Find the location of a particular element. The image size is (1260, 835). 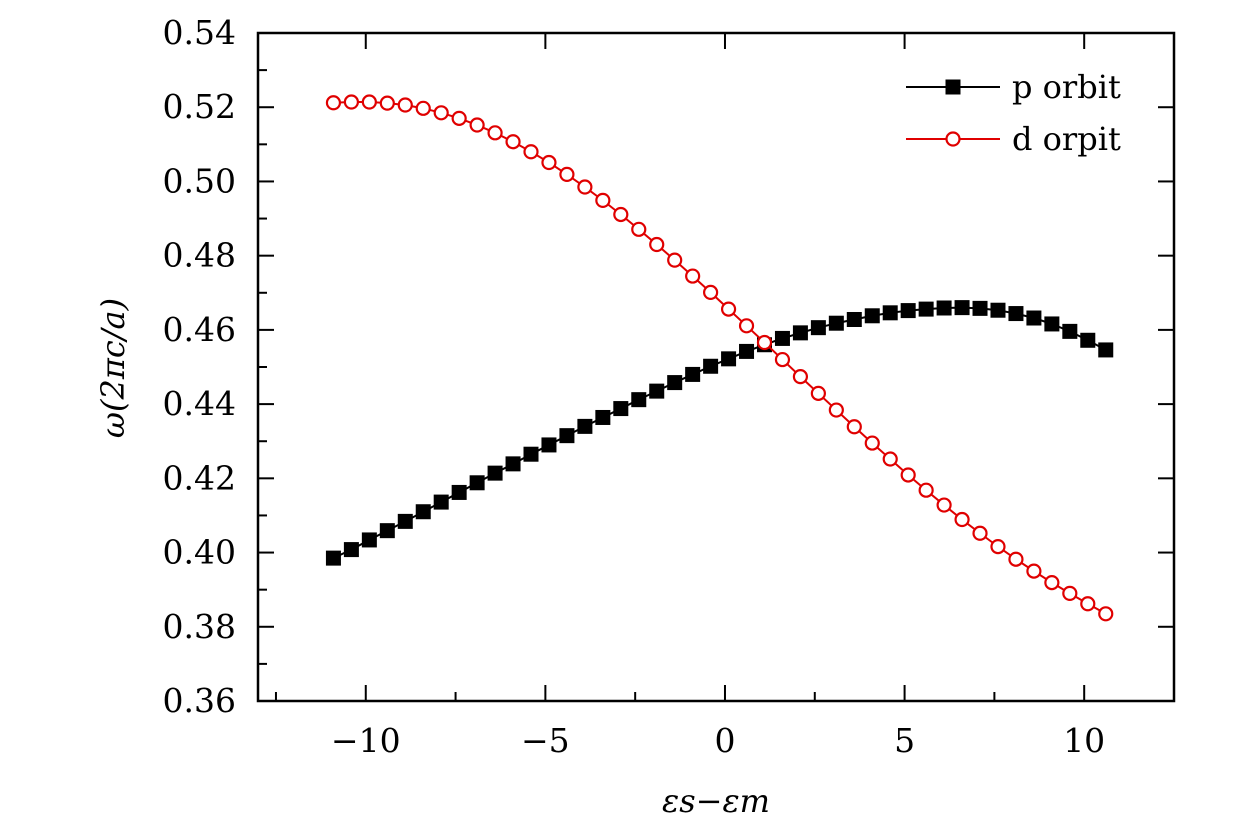

x-tick-label: 0 is located at coordinates (724, 740).